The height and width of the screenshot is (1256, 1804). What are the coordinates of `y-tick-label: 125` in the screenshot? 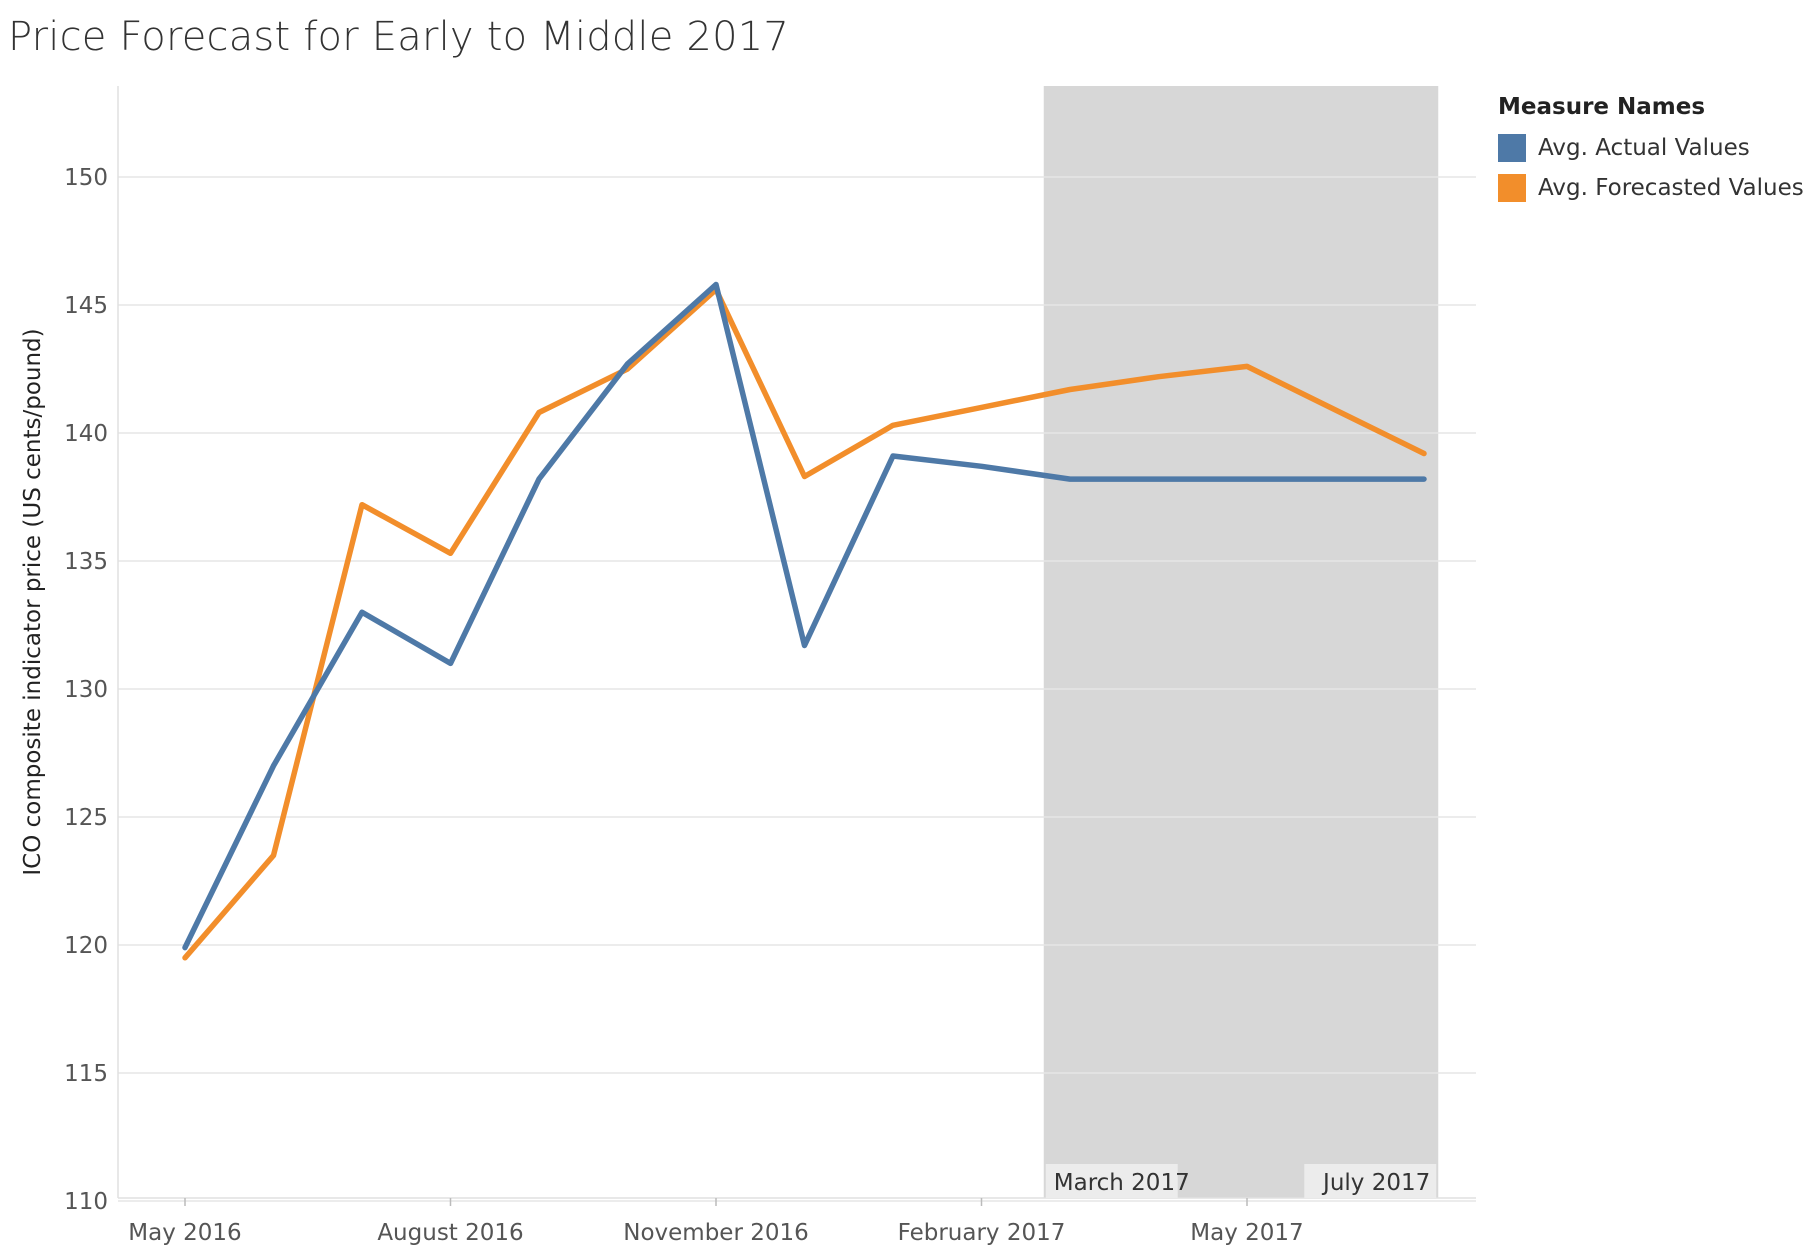 It's located at (86, 818).